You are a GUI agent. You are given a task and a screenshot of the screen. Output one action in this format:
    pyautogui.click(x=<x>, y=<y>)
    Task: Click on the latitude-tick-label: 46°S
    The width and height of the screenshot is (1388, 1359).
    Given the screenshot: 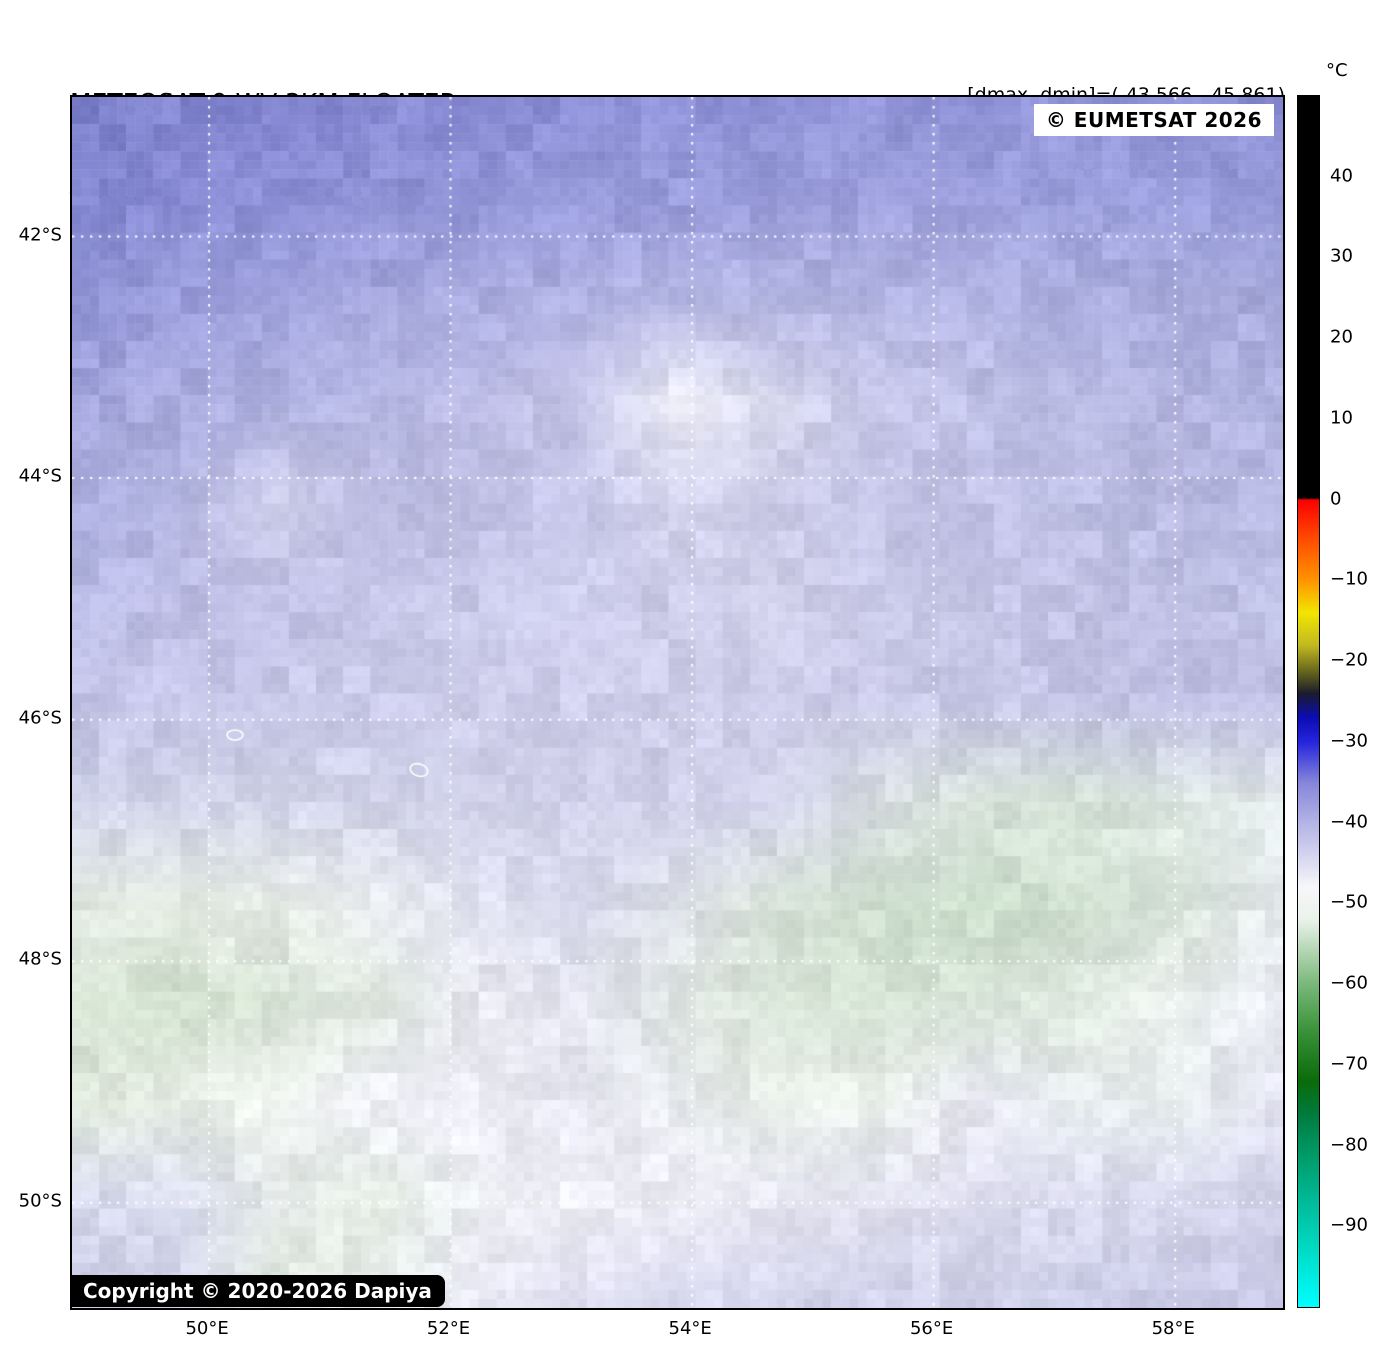 What is the action you would take?
    pyautogui.click(x=40, y=718)
    